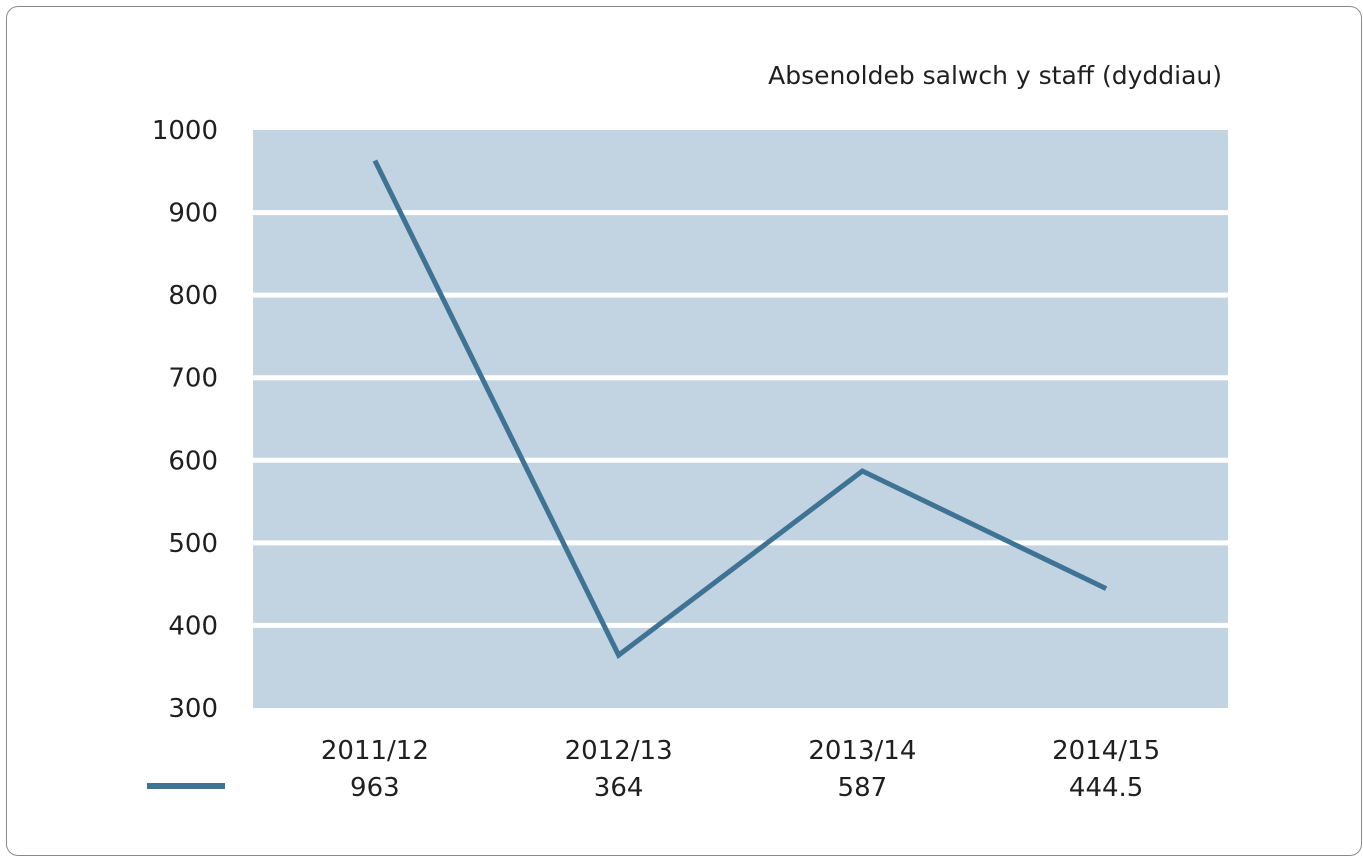 Image resolution: width=1363 pixels, height=856 pixels. Describe the element at coordinates (995, 75) in the screenshot. I see `chart-title: Absenoldeb salwch y staff (dyddiau)` at that location.